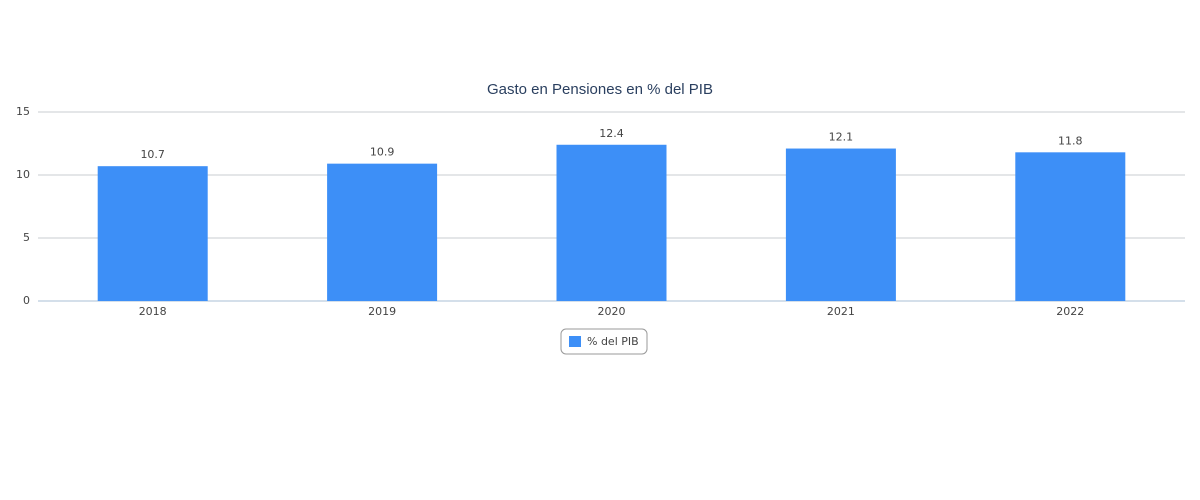 This screenshot has height=500, width=1200. I want to click on data-label: 11.8, so click(1070, 140).